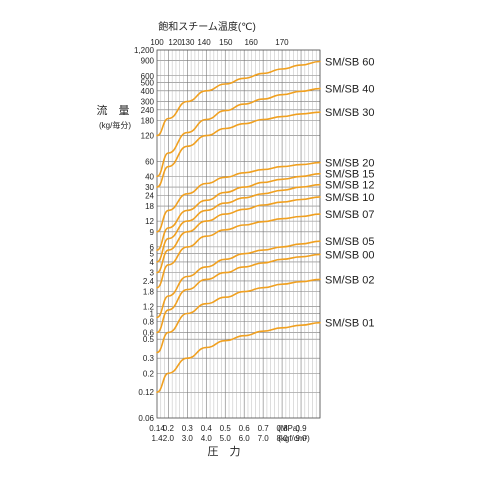 This screenshot has height=480, width=480. Describe the element at coordinates (152, 273) in the screenshot. I see `y-tick-label: 3` at that location.